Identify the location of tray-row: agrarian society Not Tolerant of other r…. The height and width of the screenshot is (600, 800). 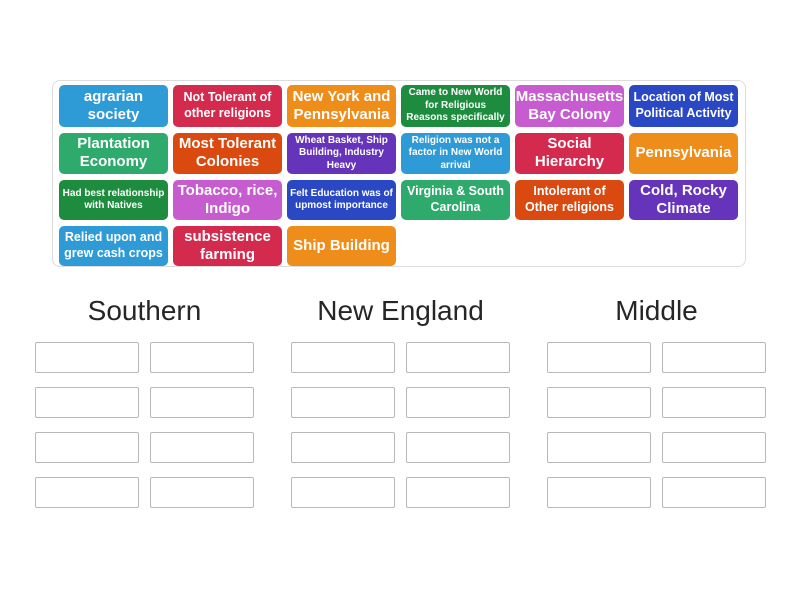
(399, 106).